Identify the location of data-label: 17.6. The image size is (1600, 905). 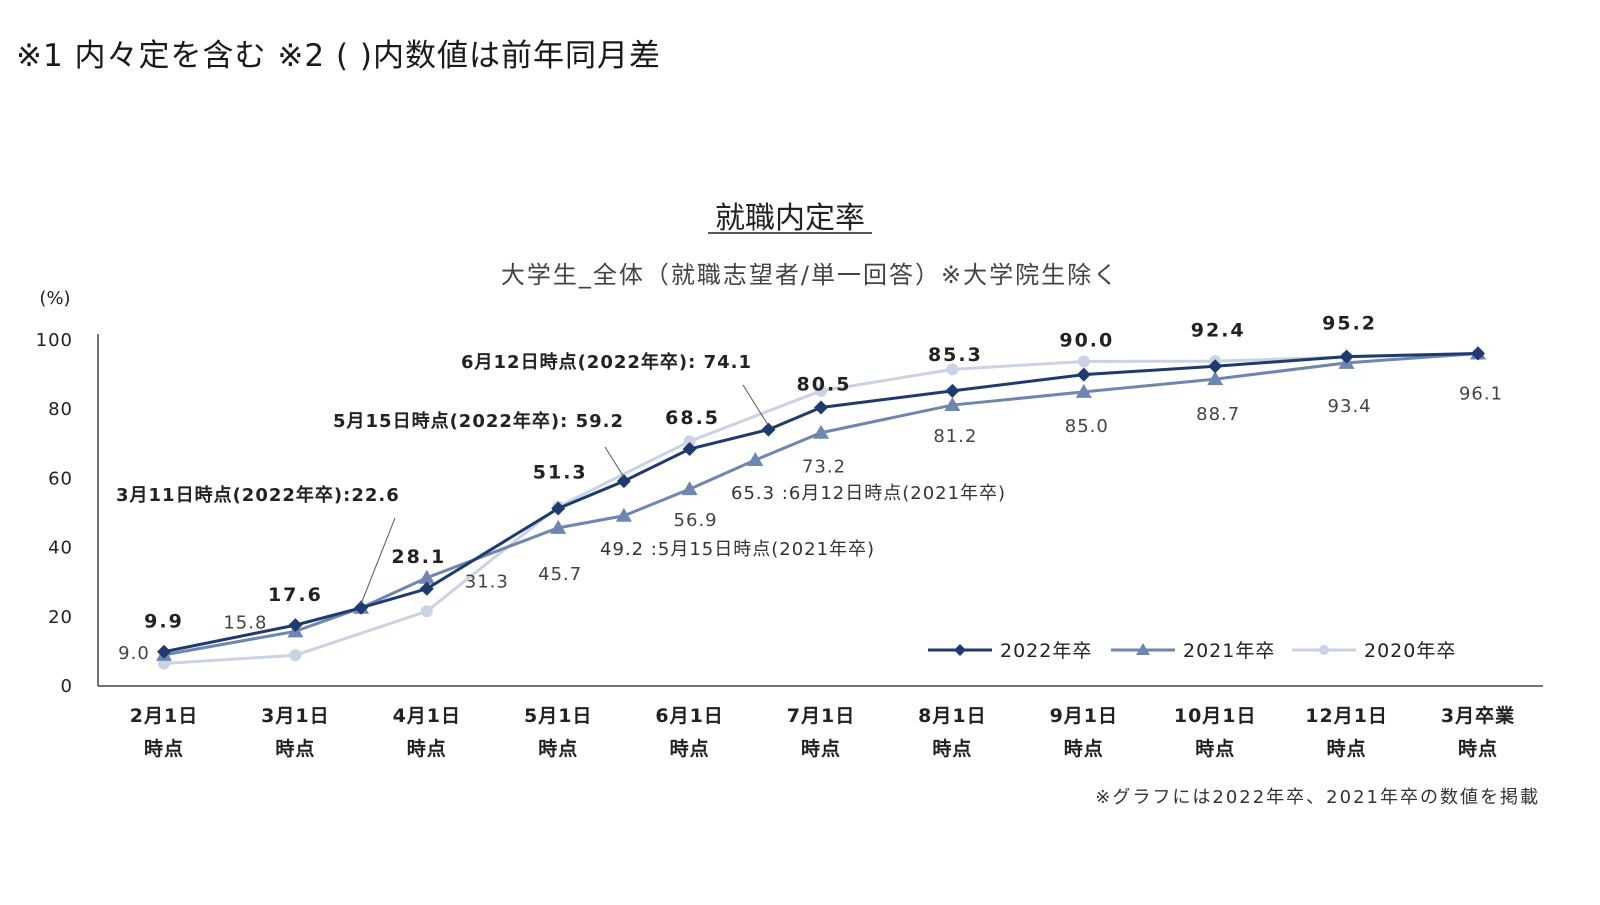
(295, 595).